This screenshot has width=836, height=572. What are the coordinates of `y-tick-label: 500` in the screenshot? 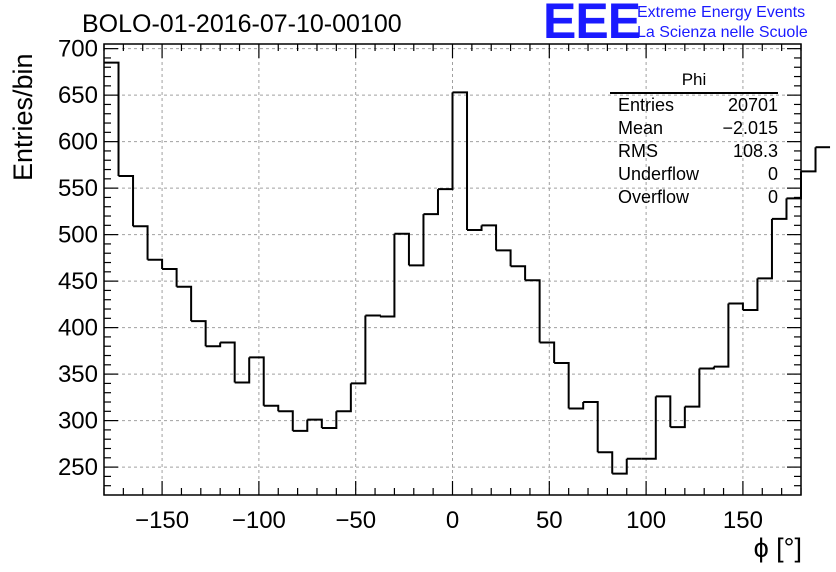 It's located at (78, 235).